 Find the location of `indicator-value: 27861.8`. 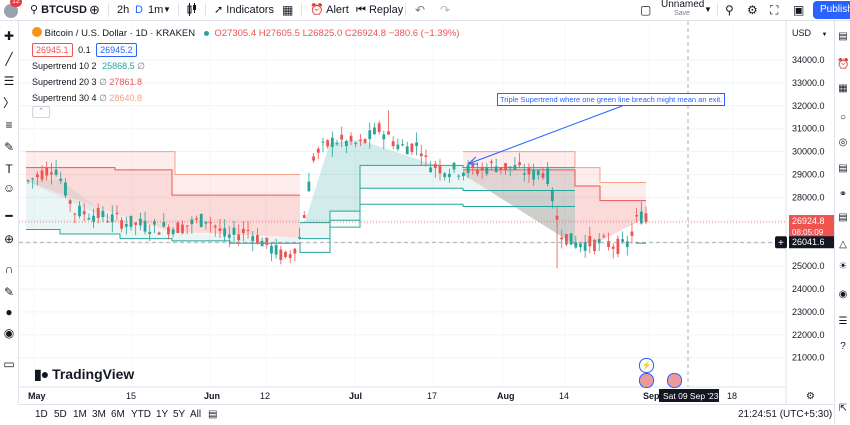

indicator-value: 27861.8 is located at coordinates (125, 82).